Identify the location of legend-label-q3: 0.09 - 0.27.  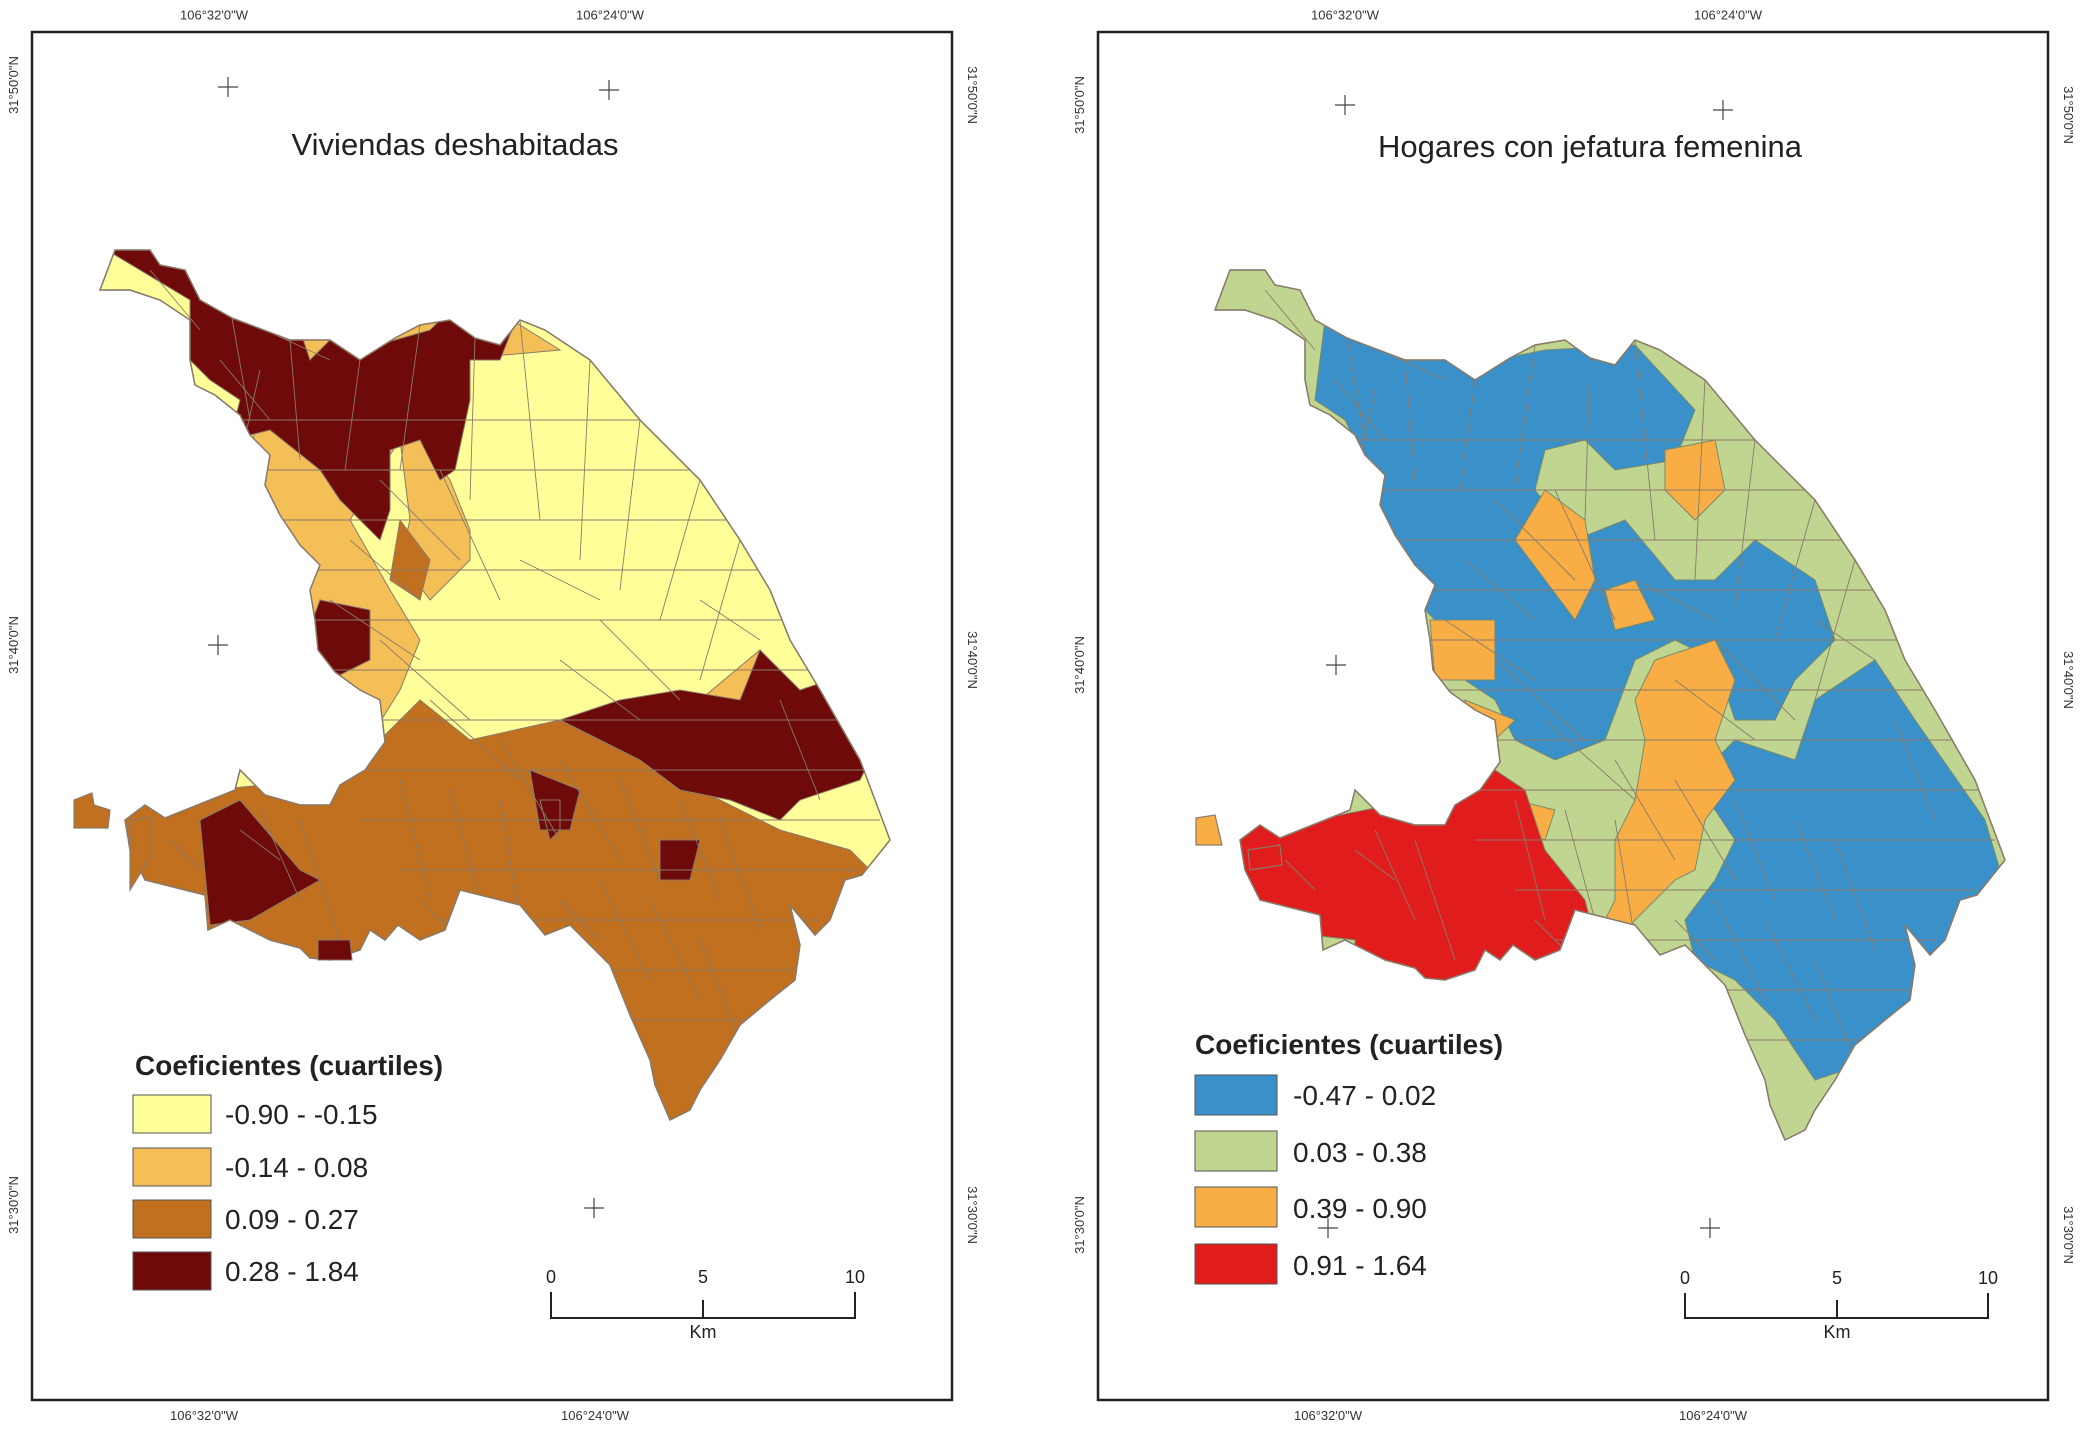
(292, 1219).